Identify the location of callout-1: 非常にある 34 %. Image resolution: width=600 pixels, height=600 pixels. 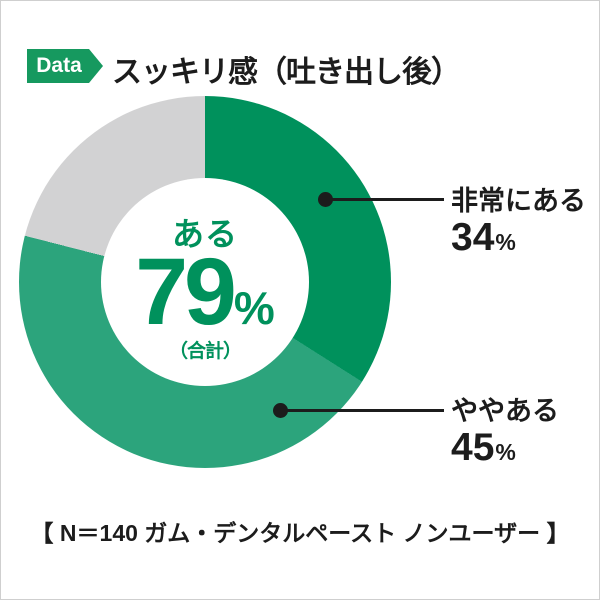
(518, 221).